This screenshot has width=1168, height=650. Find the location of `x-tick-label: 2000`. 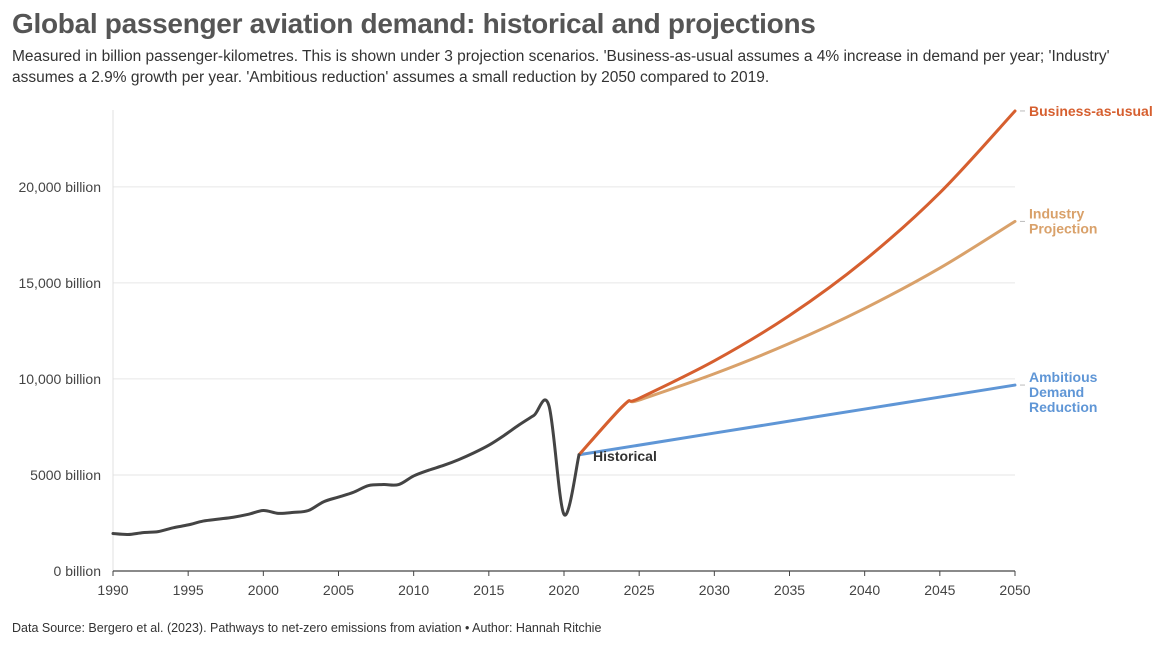

x-tick-label: 2000 is located at coordinates (263, 590).